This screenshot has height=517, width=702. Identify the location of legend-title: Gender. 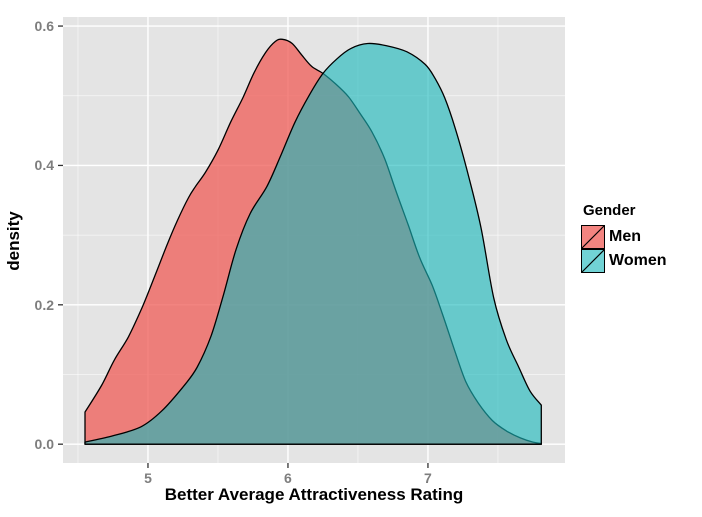
(609, 210).